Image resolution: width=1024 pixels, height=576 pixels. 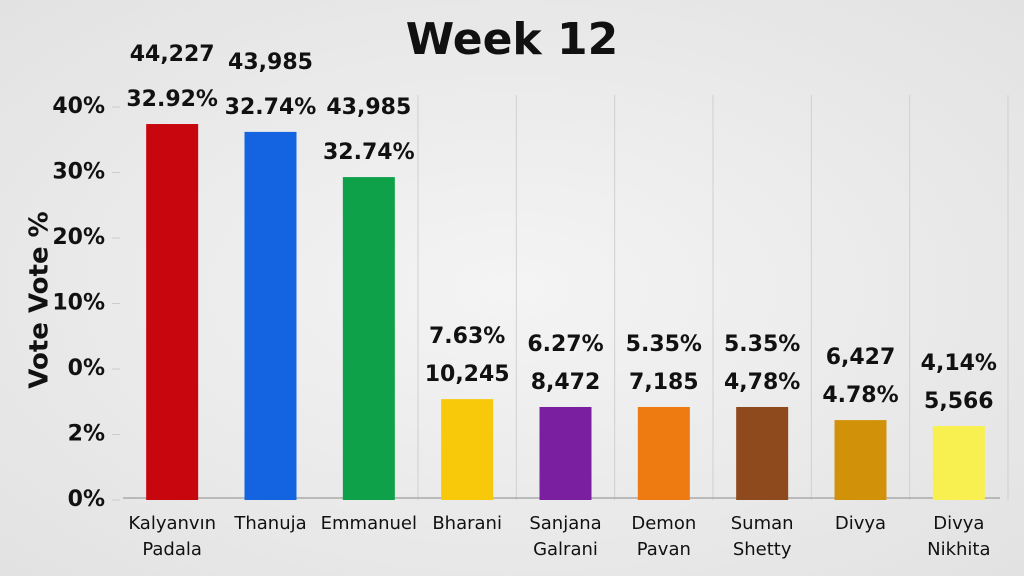 I want to click on x-tick-label: Thanuja, so click(x=270, y=523).